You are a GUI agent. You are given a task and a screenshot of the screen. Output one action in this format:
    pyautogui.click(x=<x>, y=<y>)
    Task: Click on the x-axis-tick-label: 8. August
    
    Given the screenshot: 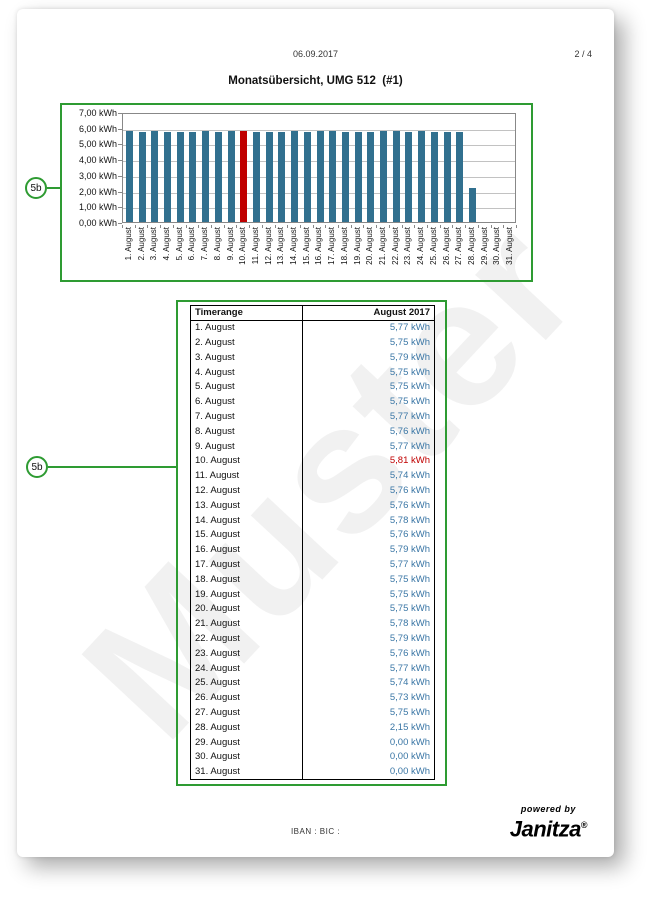 What is the action you would take?
    pyautogui.click(x=217, y=244)
    